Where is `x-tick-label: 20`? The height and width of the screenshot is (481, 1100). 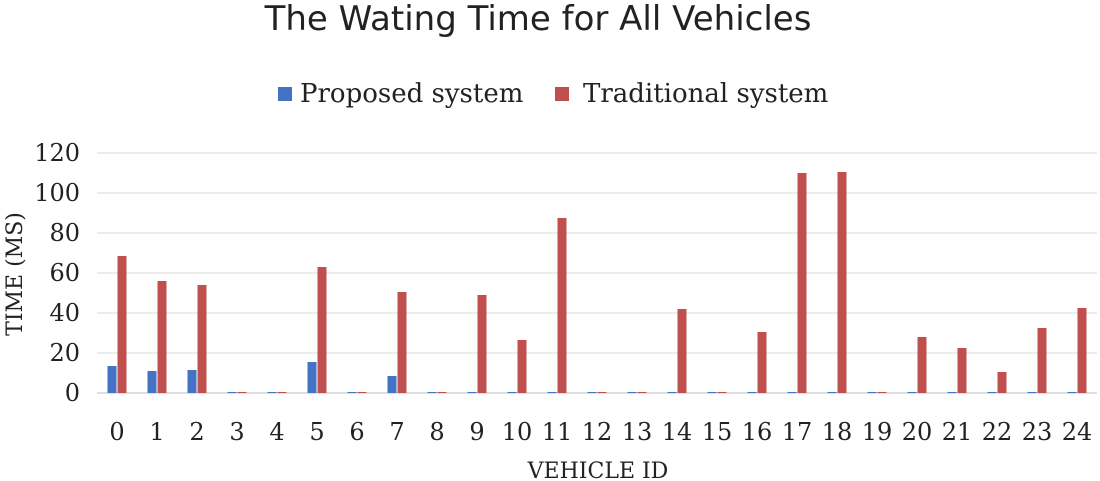 x-tick-label: 20 is located at coordinates (917, 432).